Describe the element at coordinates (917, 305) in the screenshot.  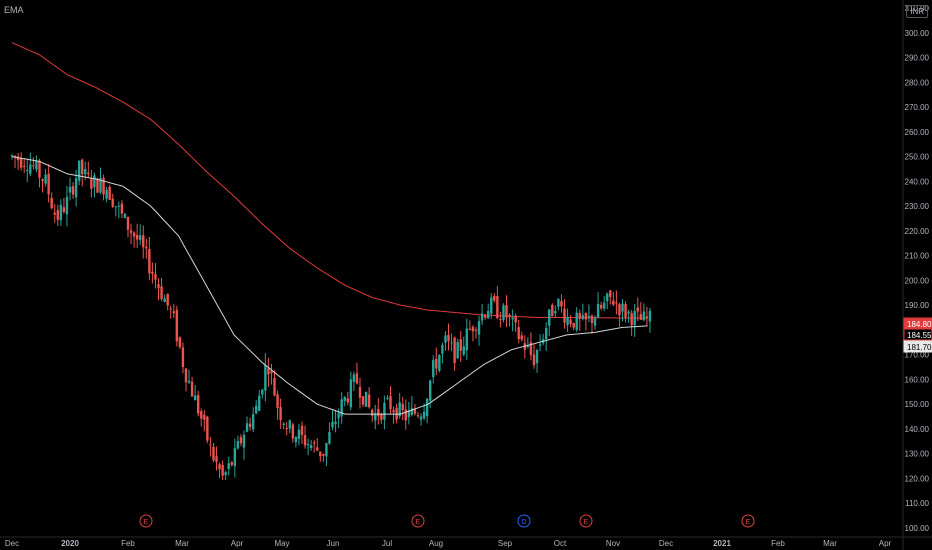
I see `y-tick-label: 190.00` at that location.